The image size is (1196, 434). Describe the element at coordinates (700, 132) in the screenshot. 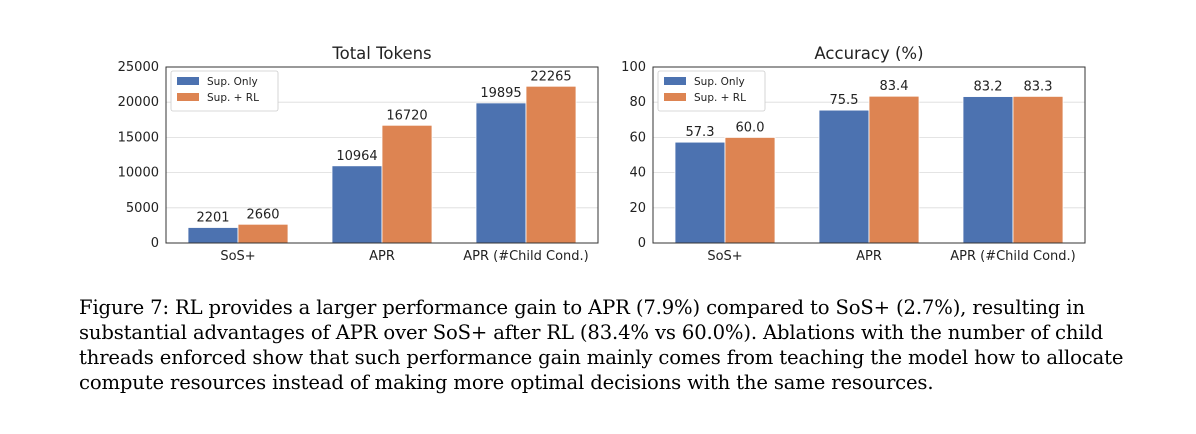

I see `data-label: 57.3` at that location.